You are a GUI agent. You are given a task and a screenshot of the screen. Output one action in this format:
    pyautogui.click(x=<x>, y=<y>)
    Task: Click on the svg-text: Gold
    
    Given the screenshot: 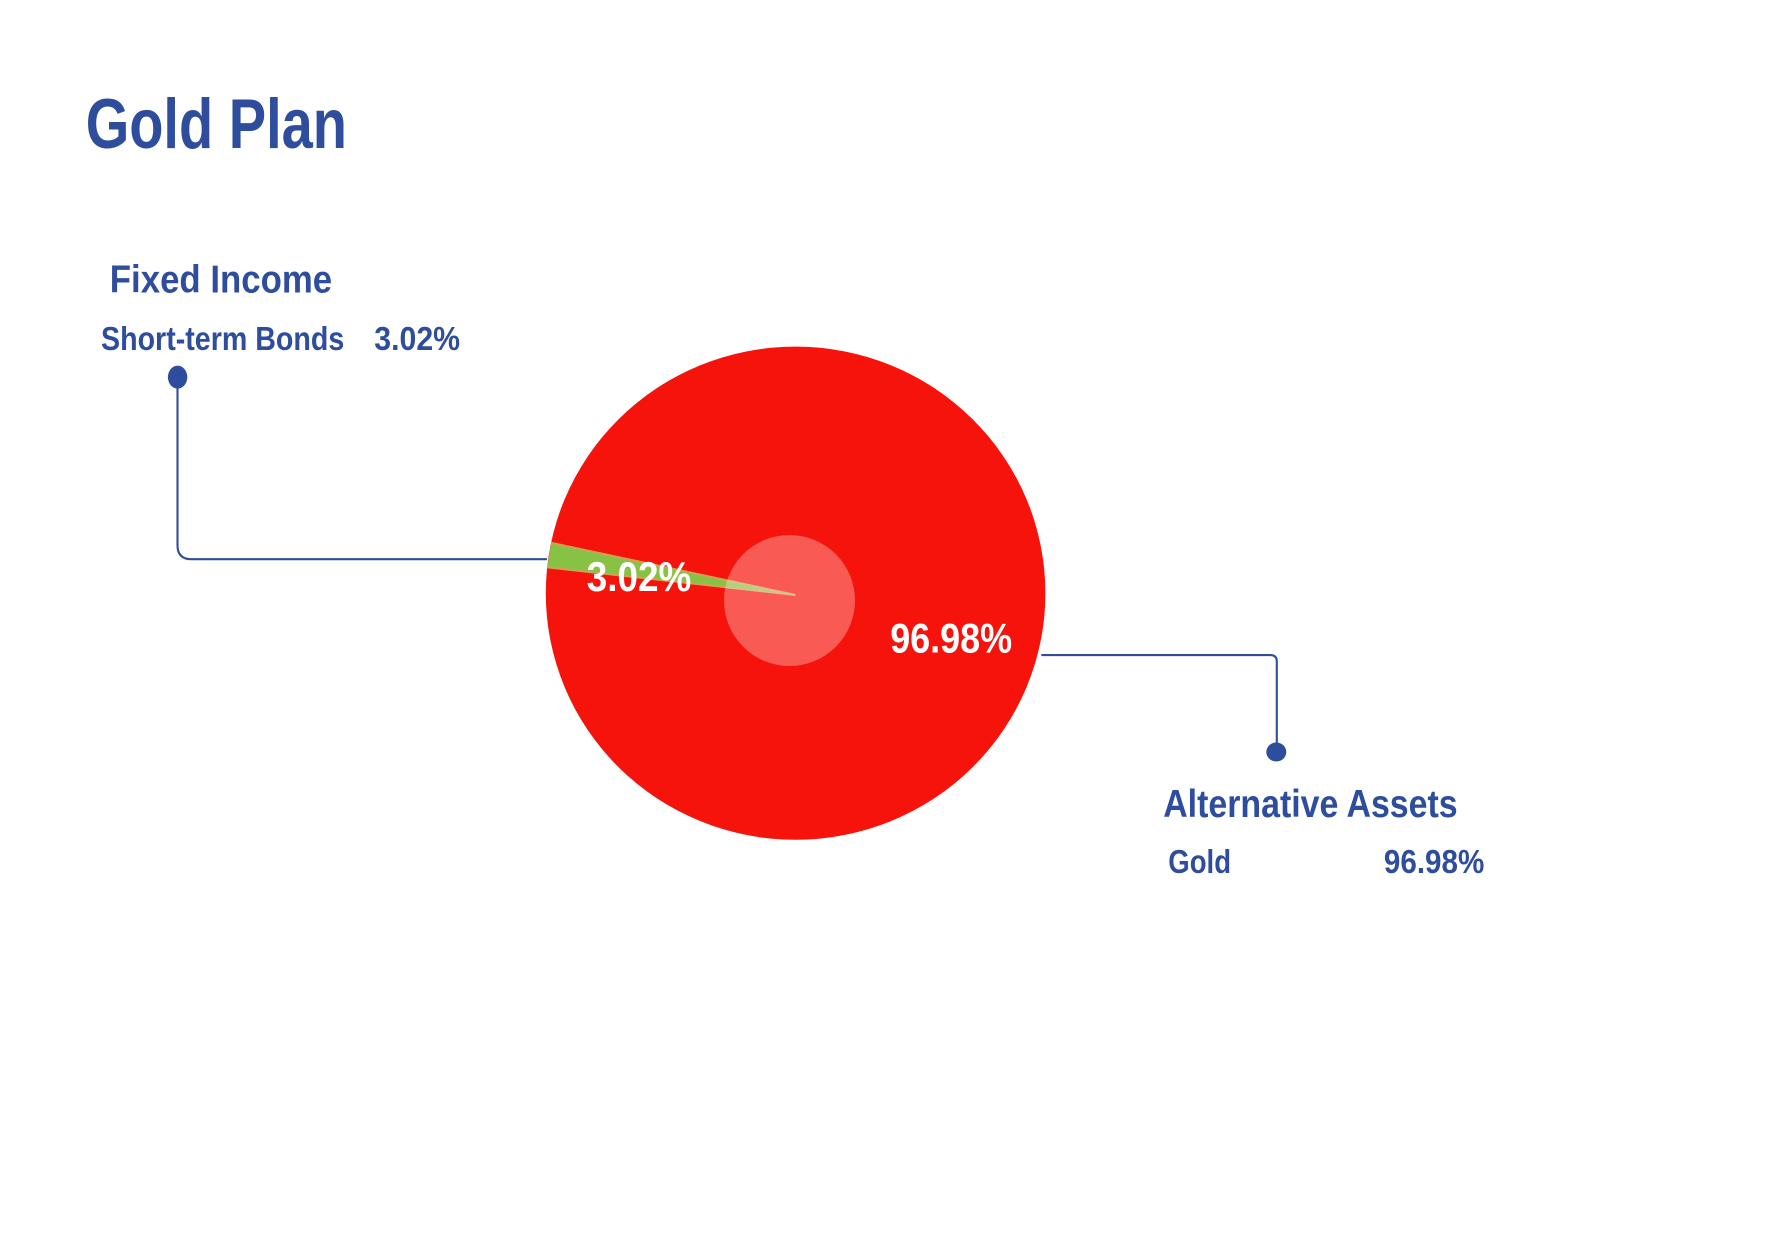 What is the action you would take?
    pyautogui.click(x=1199, y=861)
    